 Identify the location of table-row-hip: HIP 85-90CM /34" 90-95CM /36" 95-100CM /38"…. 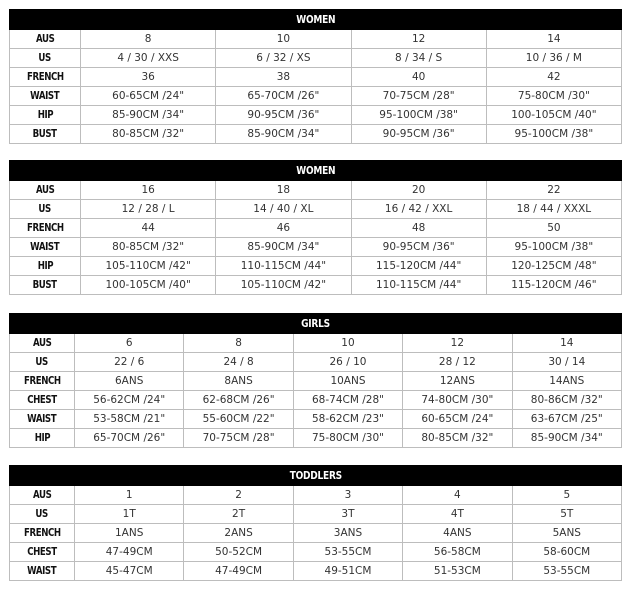
(316, 115).